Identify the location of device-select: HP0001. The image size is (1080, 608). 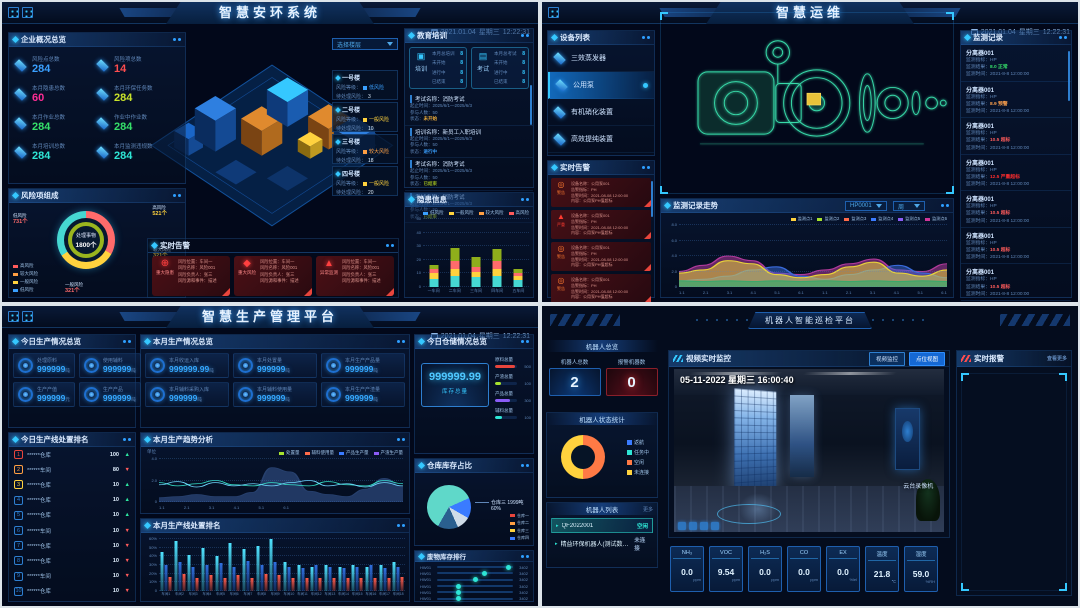
(866, 206).